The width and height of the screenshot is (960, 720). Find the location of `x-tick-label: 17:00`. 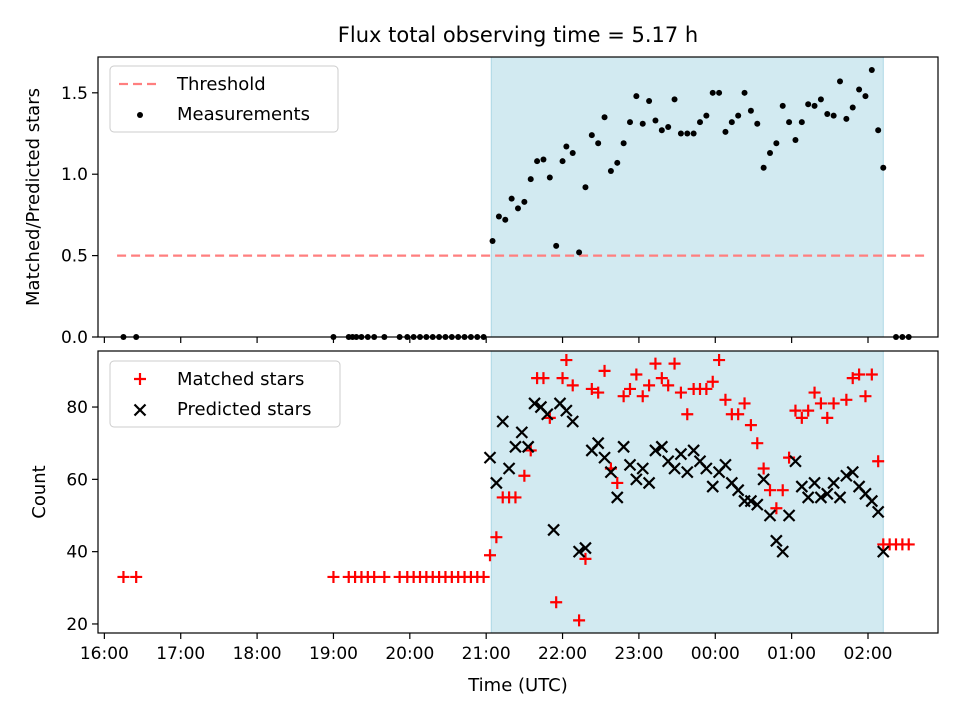

x-tick-label: 17:00 is located at coordinates (180, 654).